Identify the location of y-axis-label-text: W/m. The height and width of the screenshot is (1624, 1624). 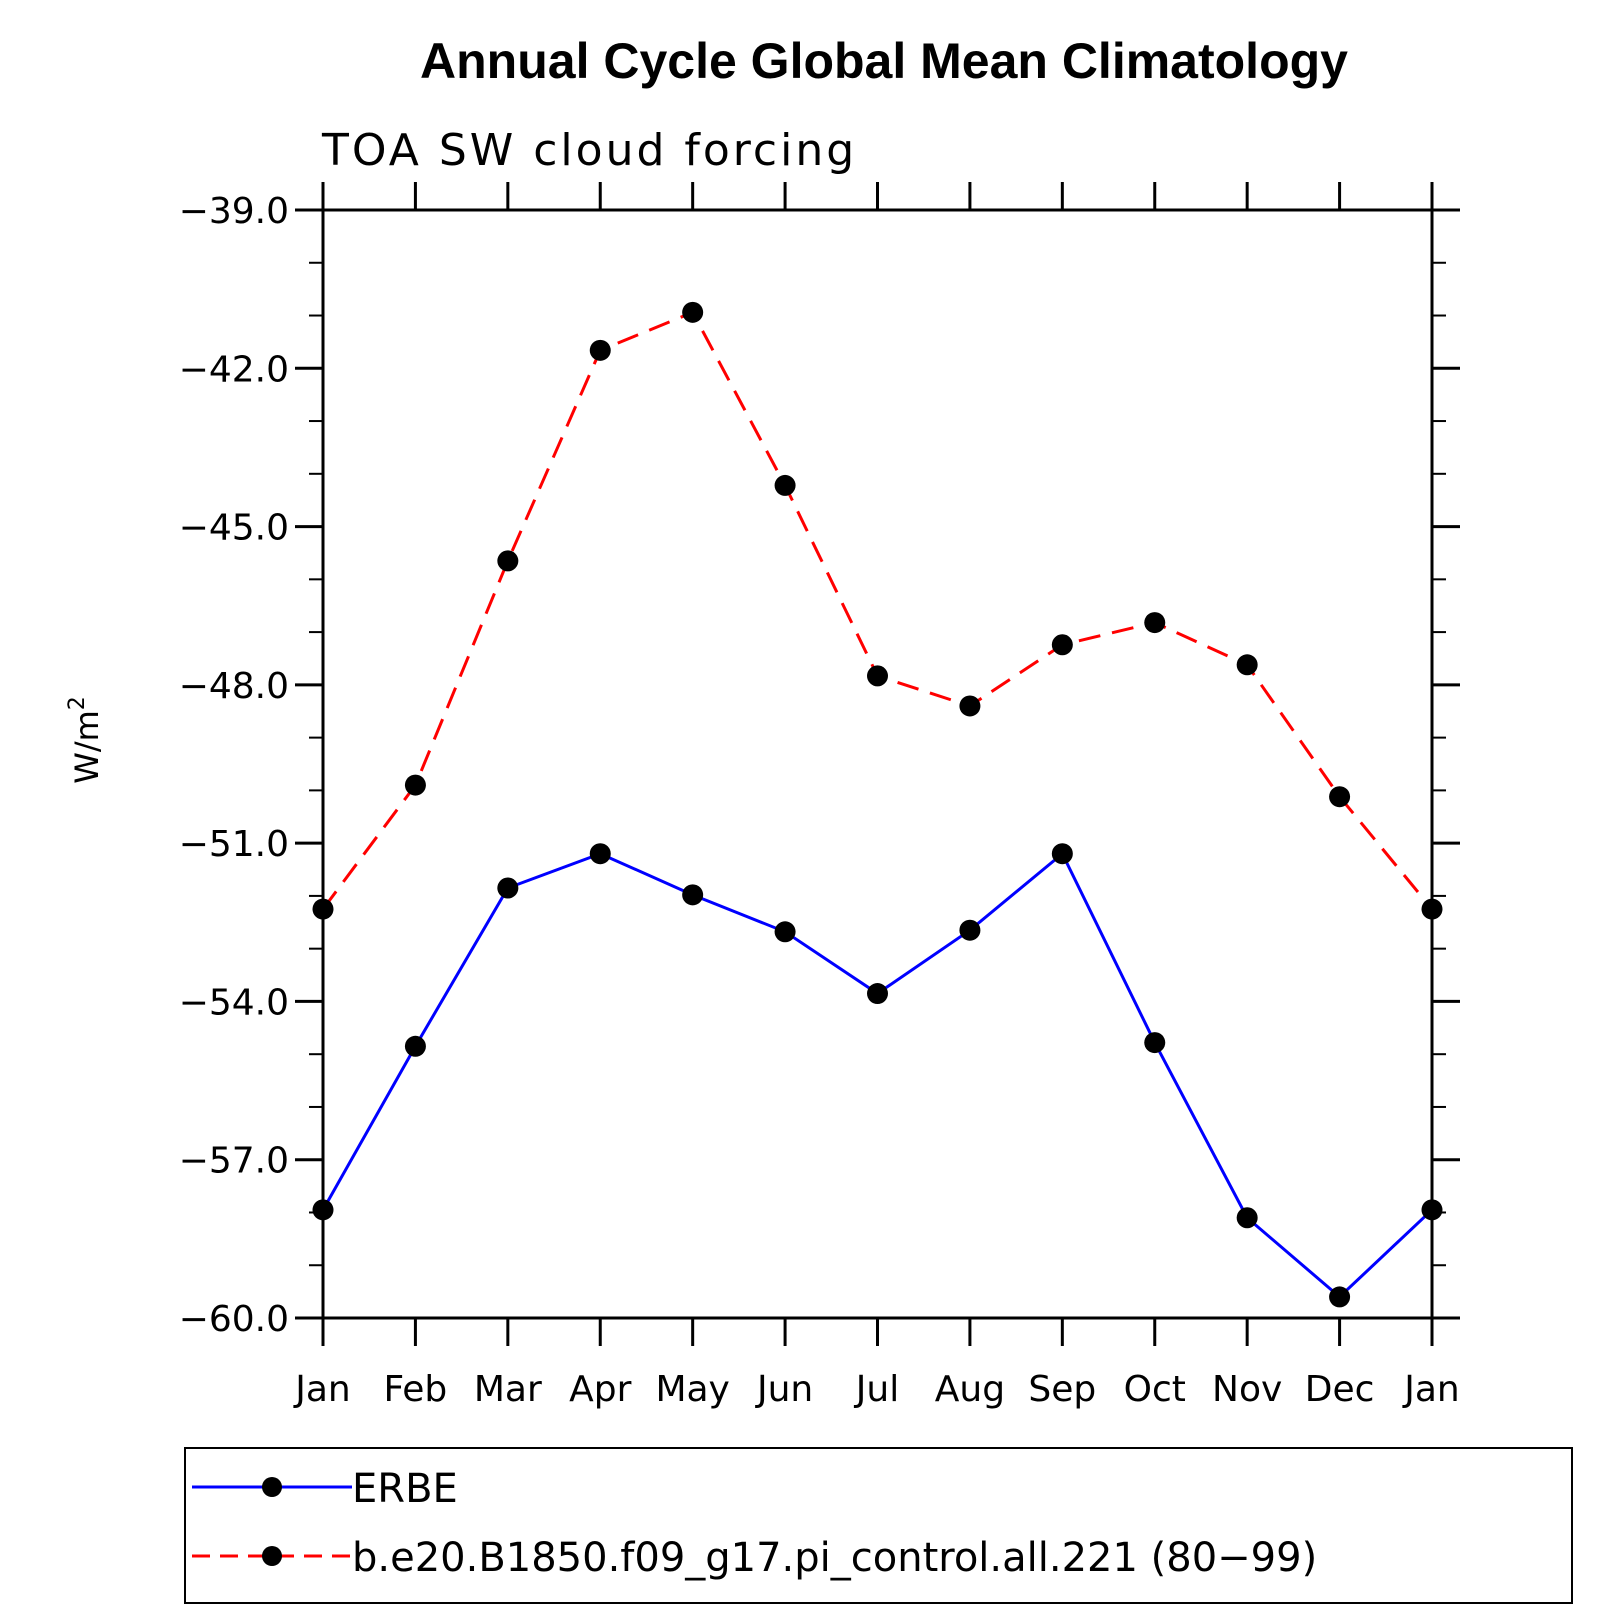
(87, 747).